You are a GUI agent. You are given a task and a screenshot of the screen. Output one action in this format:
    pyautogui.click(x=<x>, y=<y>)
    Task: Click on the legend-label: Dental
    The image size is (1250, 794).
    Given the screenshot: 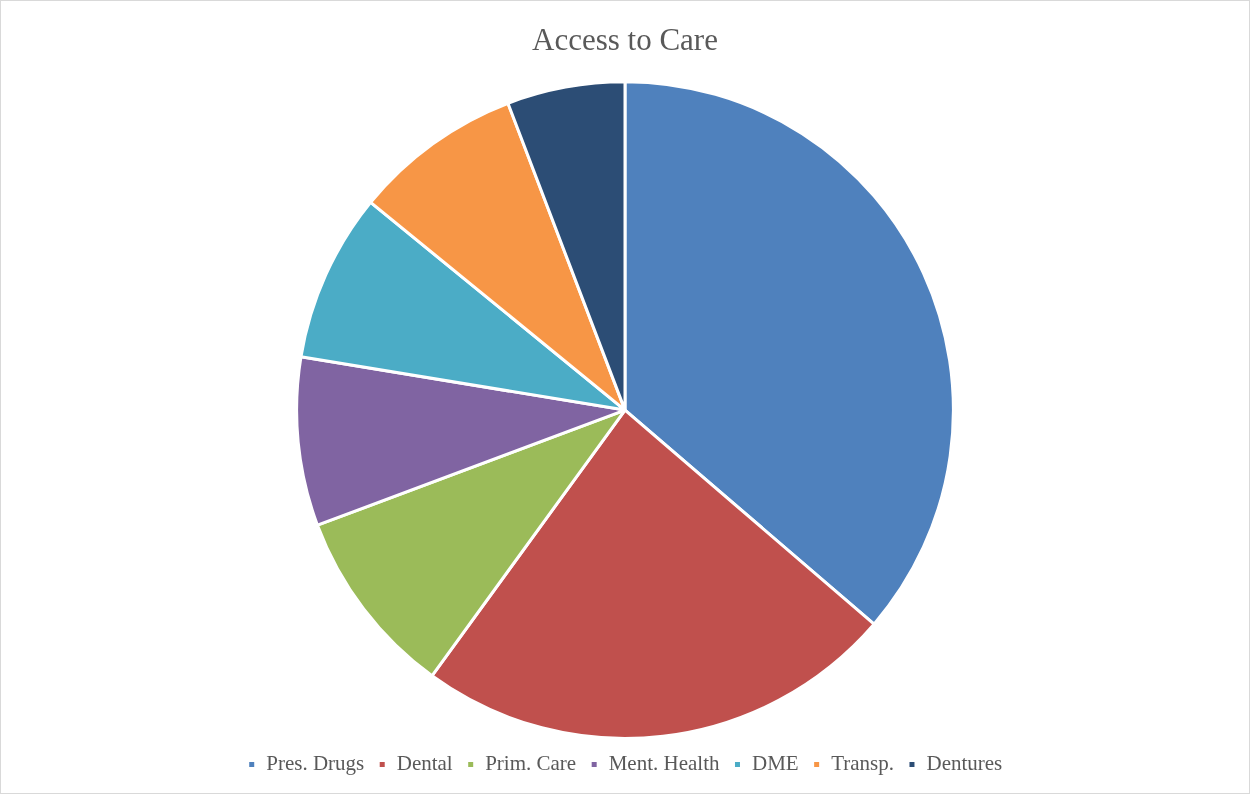 What is the action you would take?
    pyautogui.click(x=424, y=763)
    